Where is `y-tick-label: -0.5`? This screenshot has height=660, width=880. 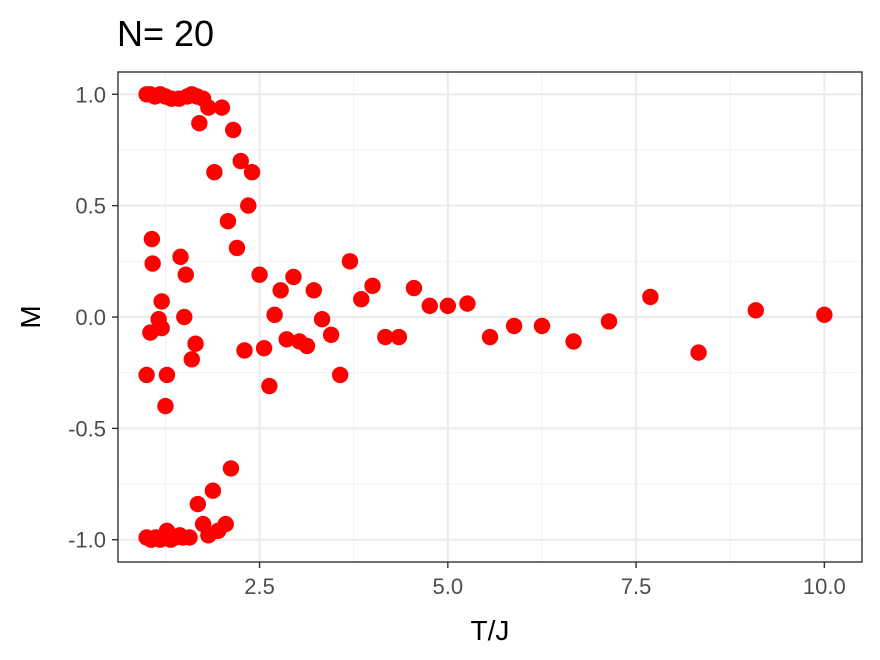 y-tick-label: -0.5 is located at coordinates (87, 428).